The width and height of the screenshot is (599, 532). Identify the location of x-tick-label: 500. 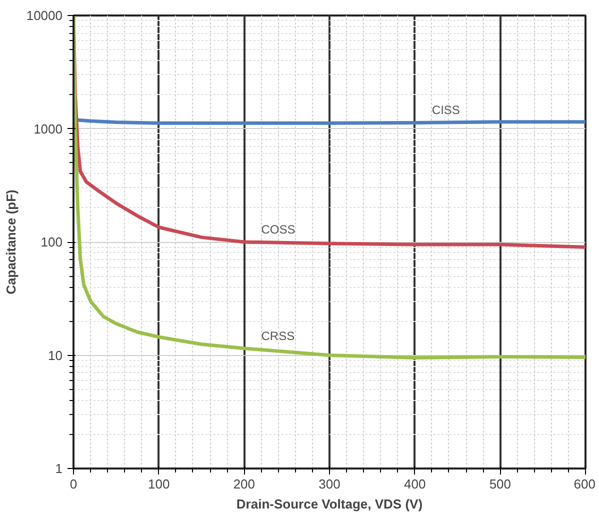
(500, 484).